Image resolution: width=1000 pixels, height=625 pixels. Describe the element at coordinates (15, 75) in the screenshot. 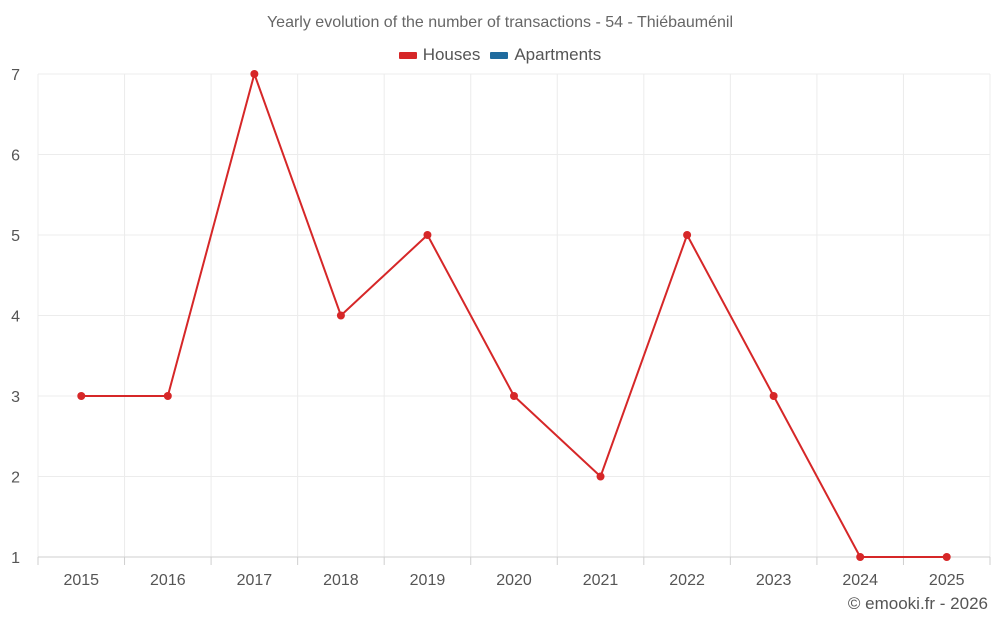

I see `y-tick-label: 7` at that location.